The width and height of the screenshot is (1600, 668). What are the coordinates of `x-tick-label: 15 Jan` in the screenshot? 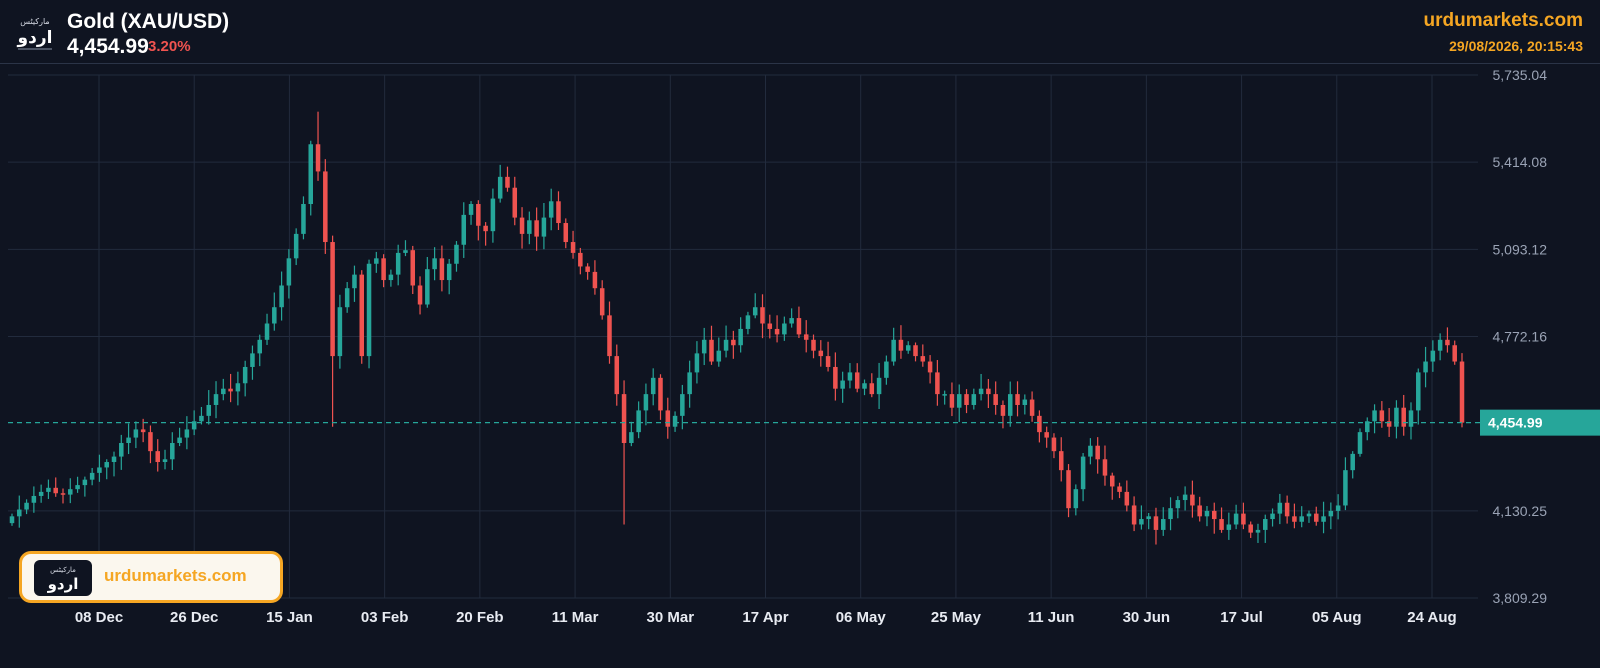 It's located at (289, 617).